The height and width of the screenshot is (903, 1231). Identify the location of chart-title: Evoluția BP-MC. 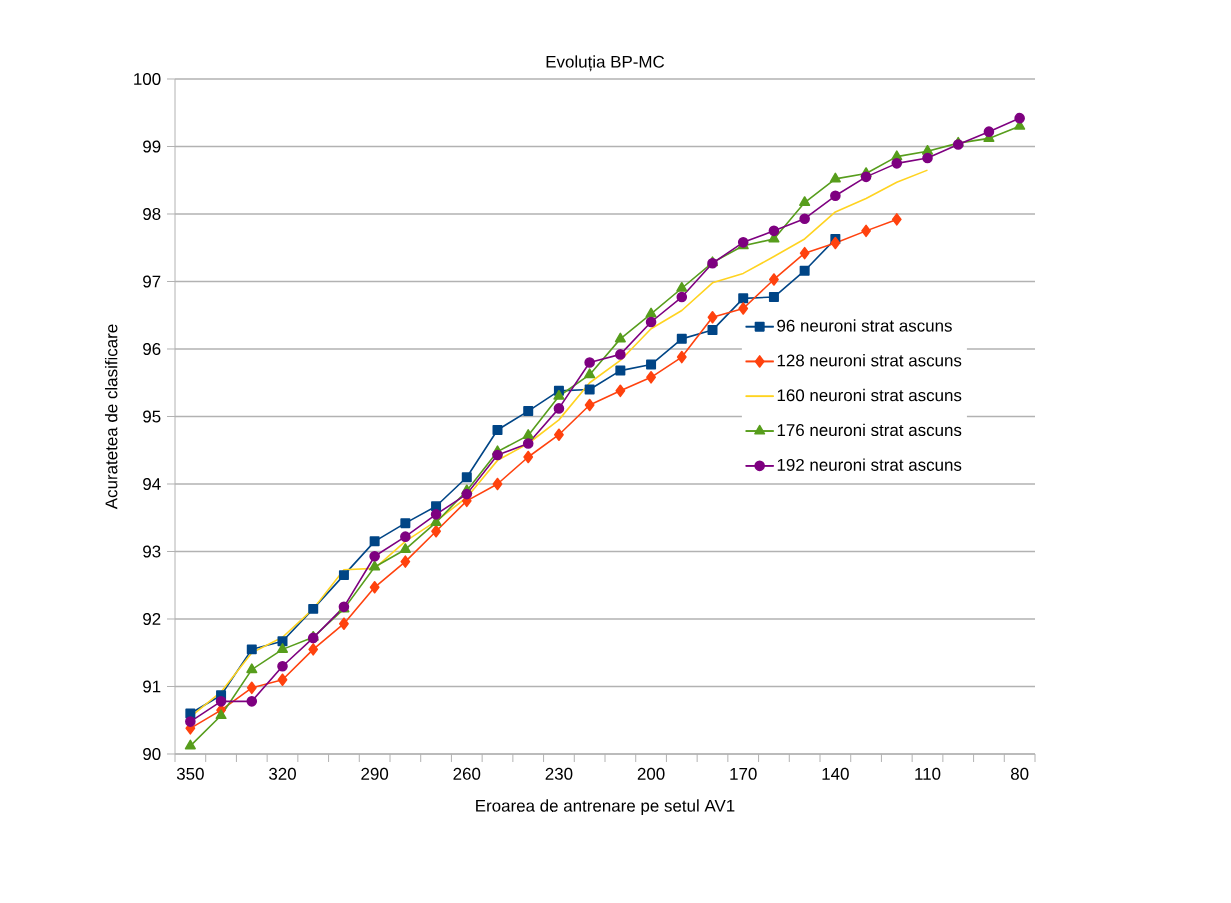
(605, 63).